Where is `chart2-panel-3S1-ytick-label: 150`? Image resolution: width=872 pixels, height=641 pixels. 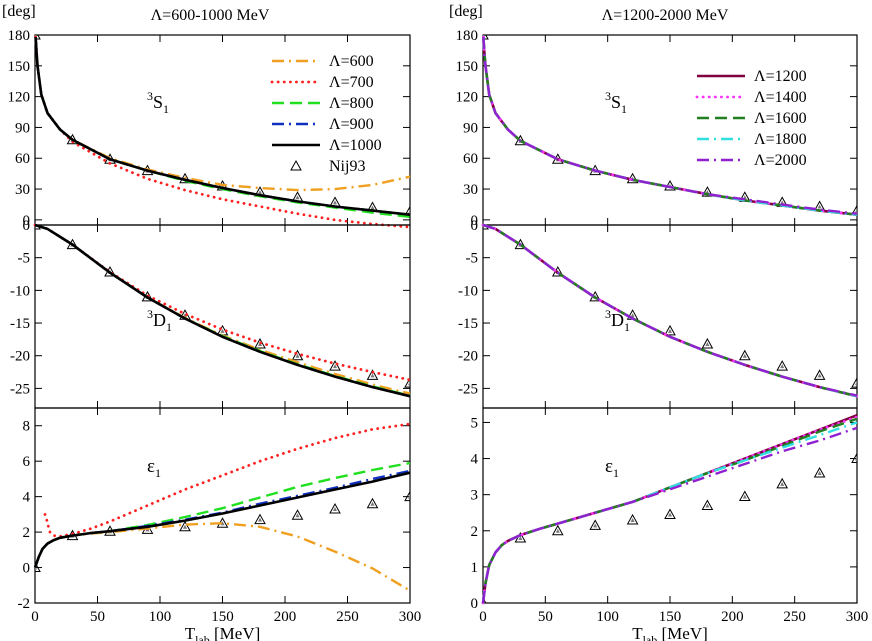
chart2-panel-3S1-ytick-label: 150 is located at coordinates (467, 67).